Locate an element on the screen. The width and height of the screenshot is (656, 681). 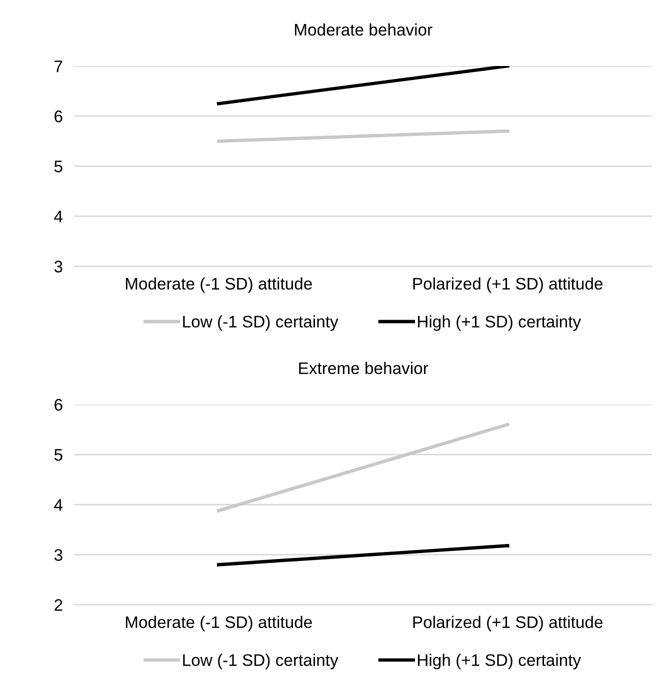
chart-title: Extreme behavior is located at coordinates (363, 368).